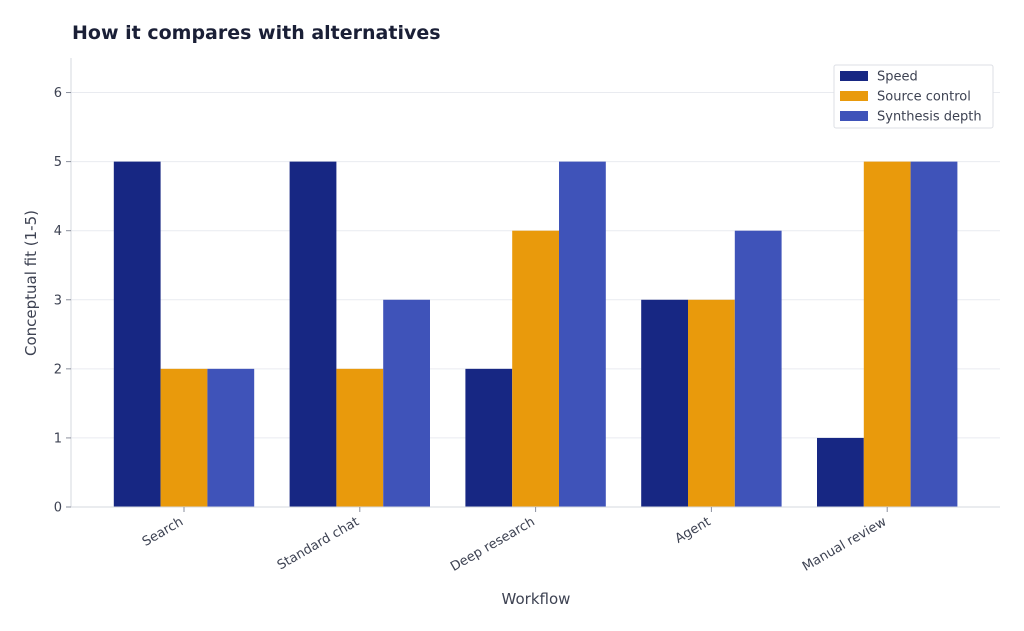 This screenshot has height=631, width=1024. I want to click on legend-label: Synthesis depth, so click(929, 117).